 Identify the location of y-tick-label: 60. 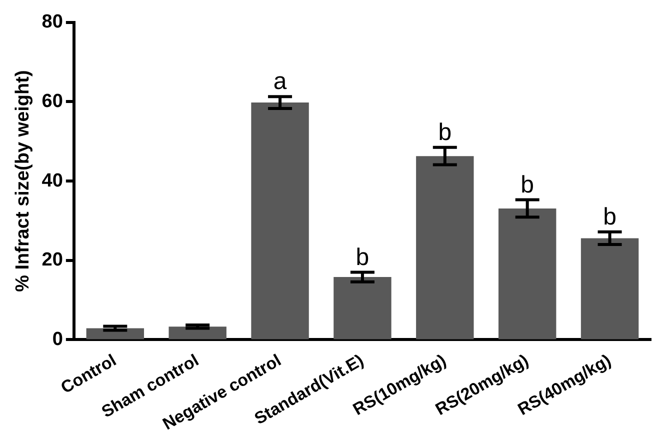
(52, 101).